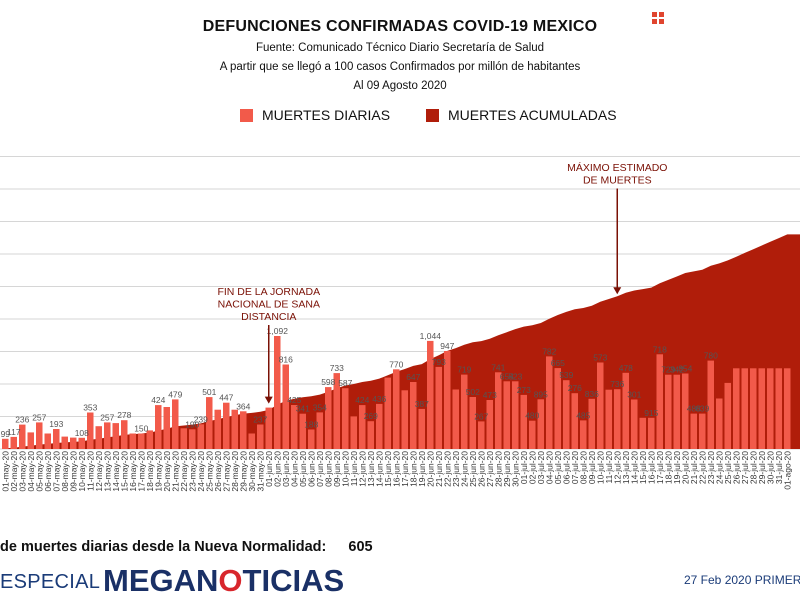 The height and width of the screenshot is (600, 800). What do you see at coordinates (209, 471) in the screenshot?
I see `x-tick-label: 25-may-20` at bounding box center [209, 471].